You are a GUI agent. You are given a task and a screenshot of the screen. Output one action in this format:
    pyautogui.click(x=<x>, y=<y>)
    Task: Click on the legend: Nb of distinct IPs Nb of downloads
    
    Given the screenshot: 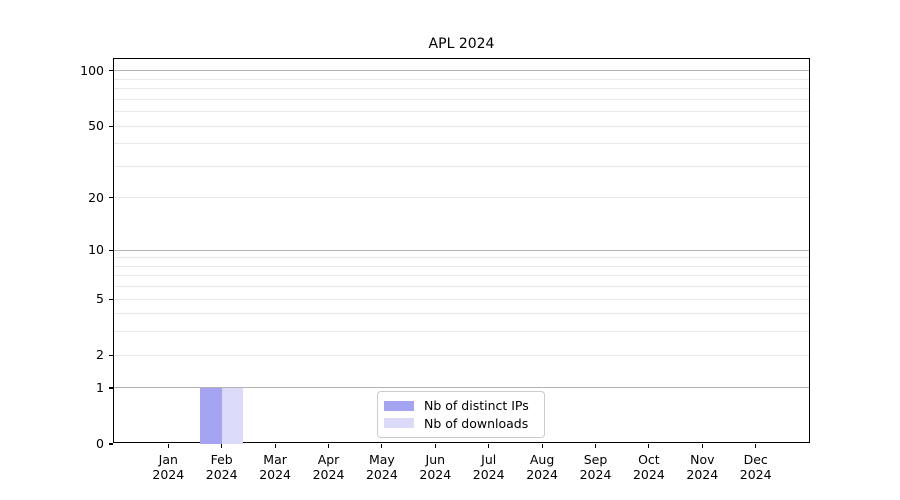 What is the action you would take?
    pyautogui.click(x=461, y=414)
    